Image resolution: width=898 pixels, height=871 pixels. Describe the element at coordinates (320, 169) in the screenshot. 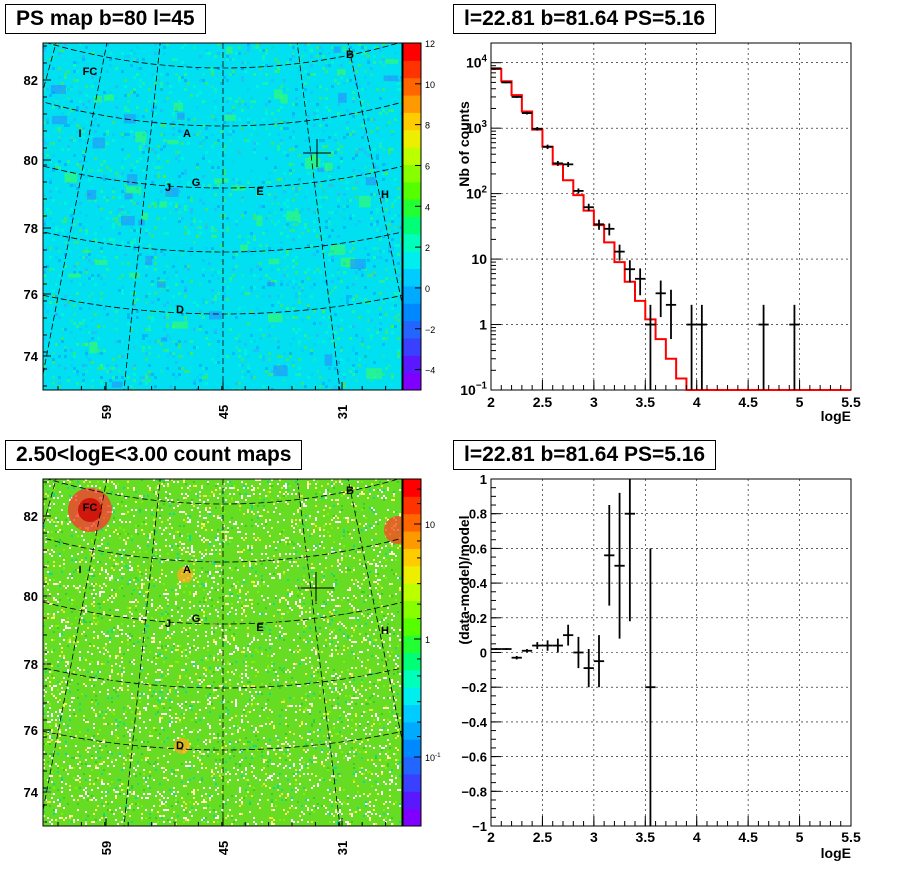

I see `map-blob` at that location.